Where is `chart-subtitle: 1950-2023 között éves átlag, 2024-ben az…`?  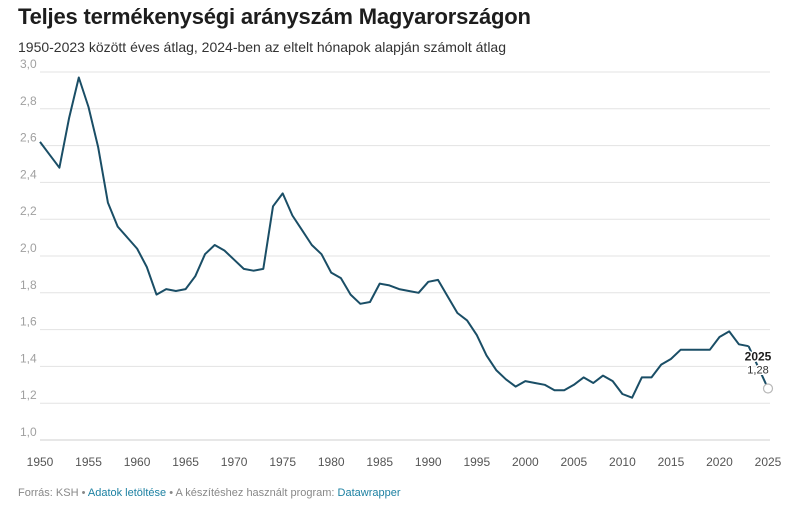
chart-subtitle: 1950-2023 között éves átlag, 2024-ben az… is located at coordinates (262, 47).